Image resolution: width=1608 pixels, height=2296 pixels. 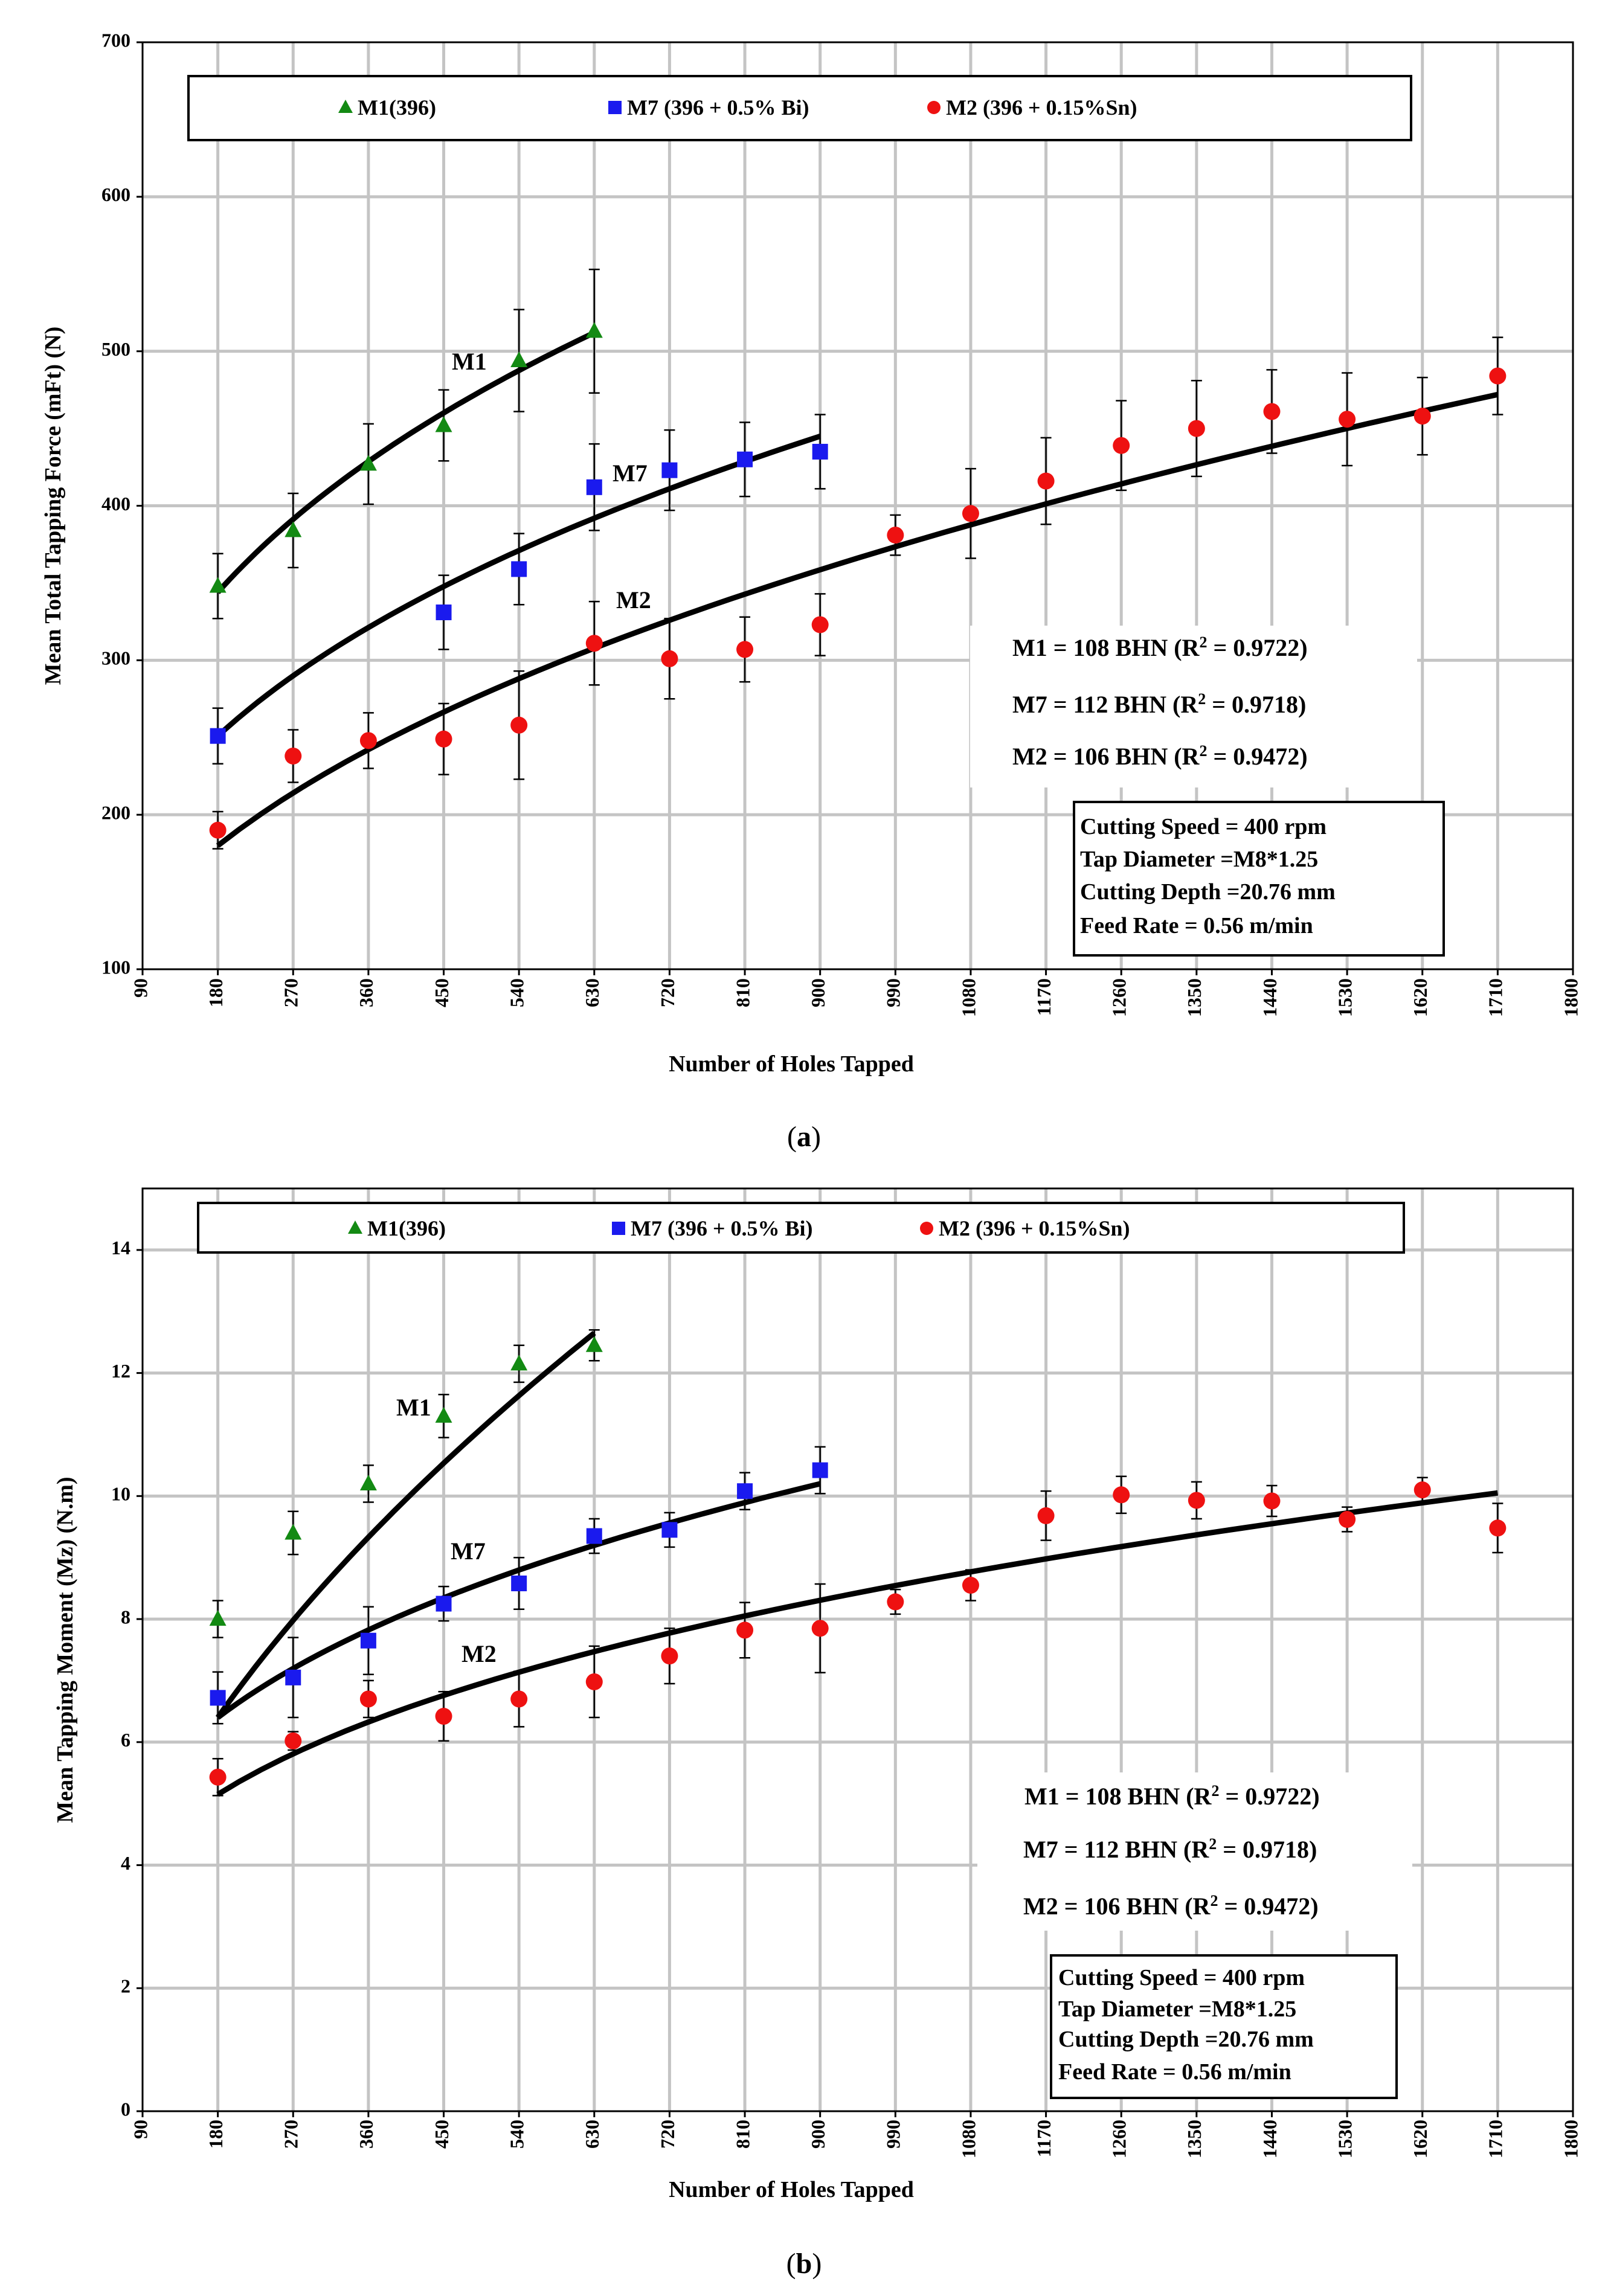 I want to click on y-tick-label: 6, so click(x=126, y=1740).